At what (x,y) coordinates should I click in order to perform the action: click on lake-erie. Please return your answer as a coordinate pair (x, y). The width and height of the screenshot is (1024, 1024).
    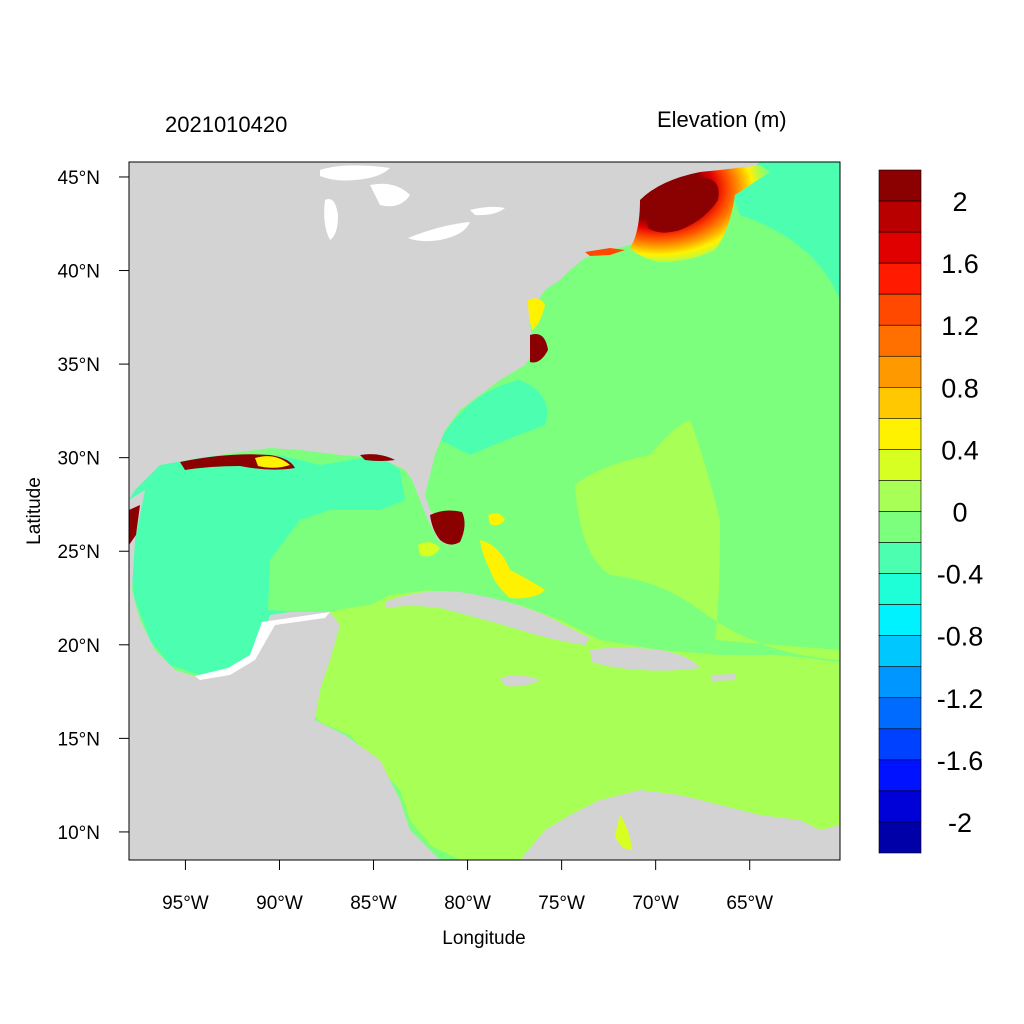
    Looking at the image, I should click on (439, 232).